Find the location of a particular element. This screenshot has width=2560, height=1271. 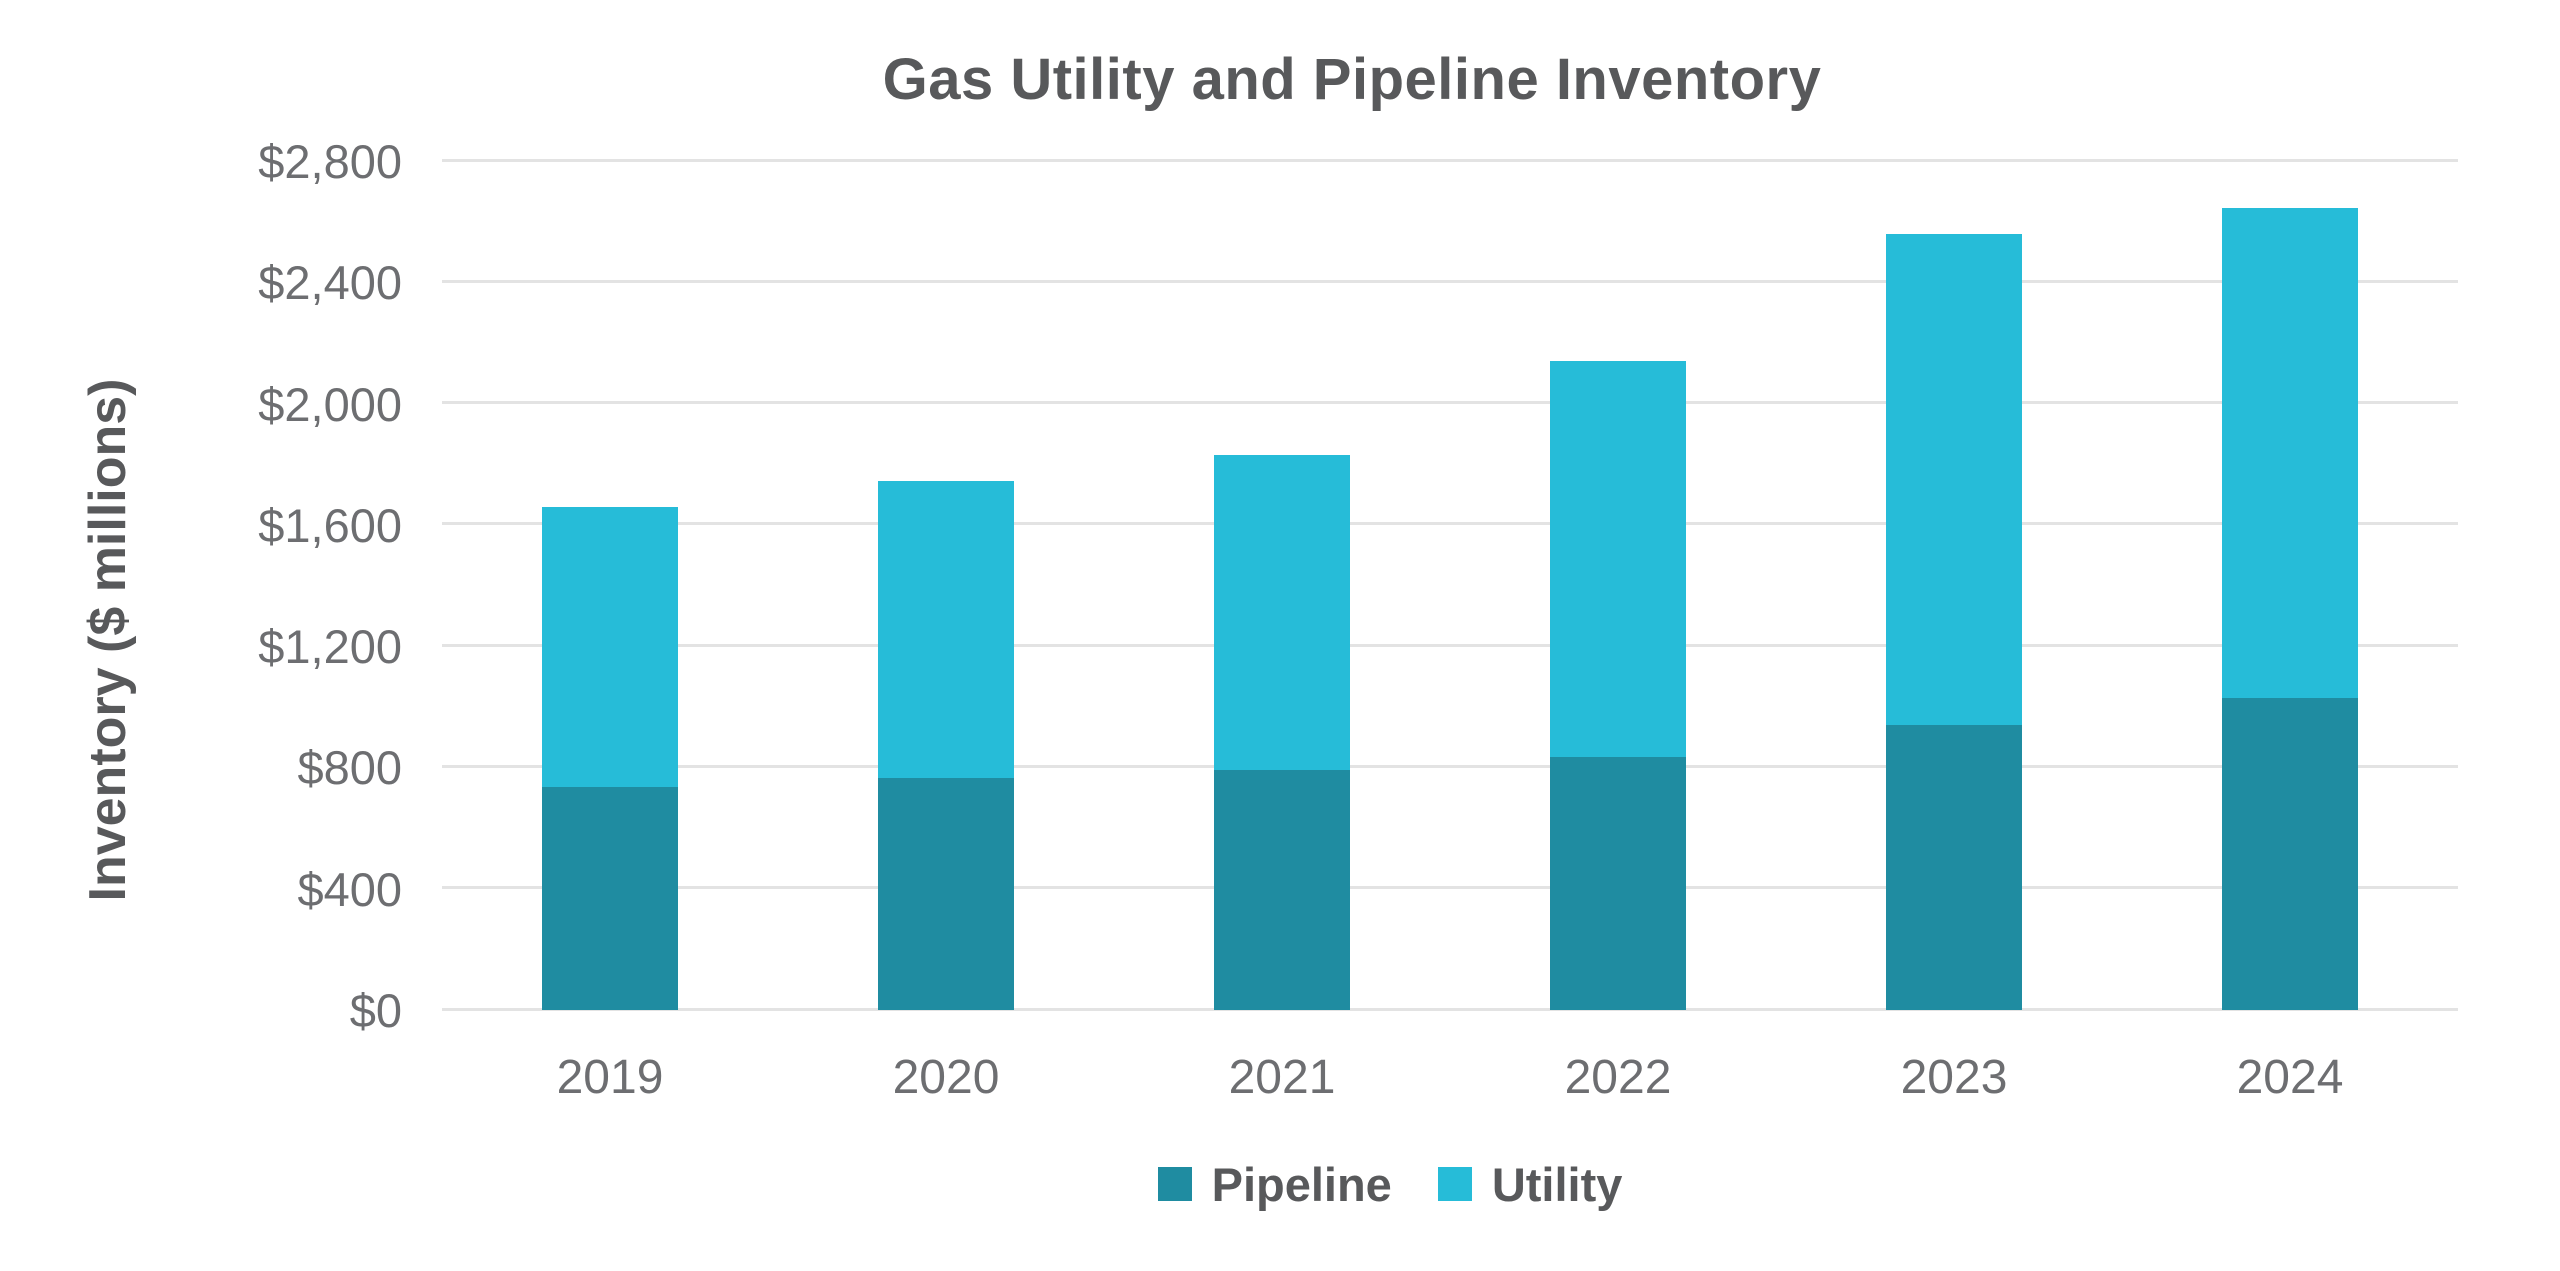

legend-swatch-utility-icon is located at coordinates (1454, 1184).